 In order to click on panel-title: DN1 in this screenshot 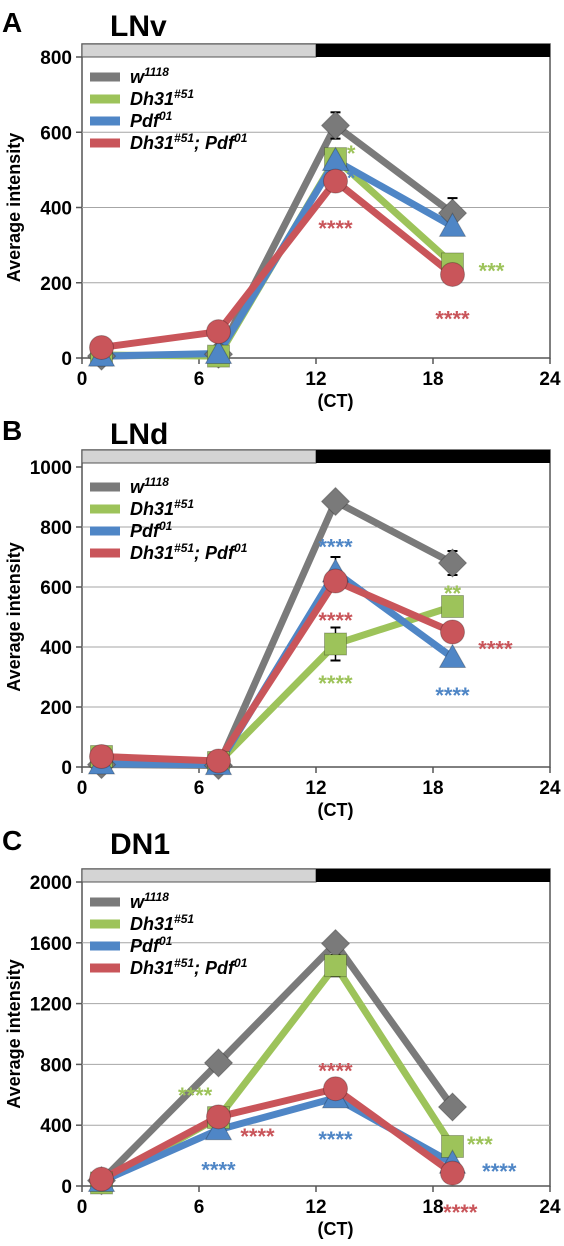, I will do `click(140, 844)`.